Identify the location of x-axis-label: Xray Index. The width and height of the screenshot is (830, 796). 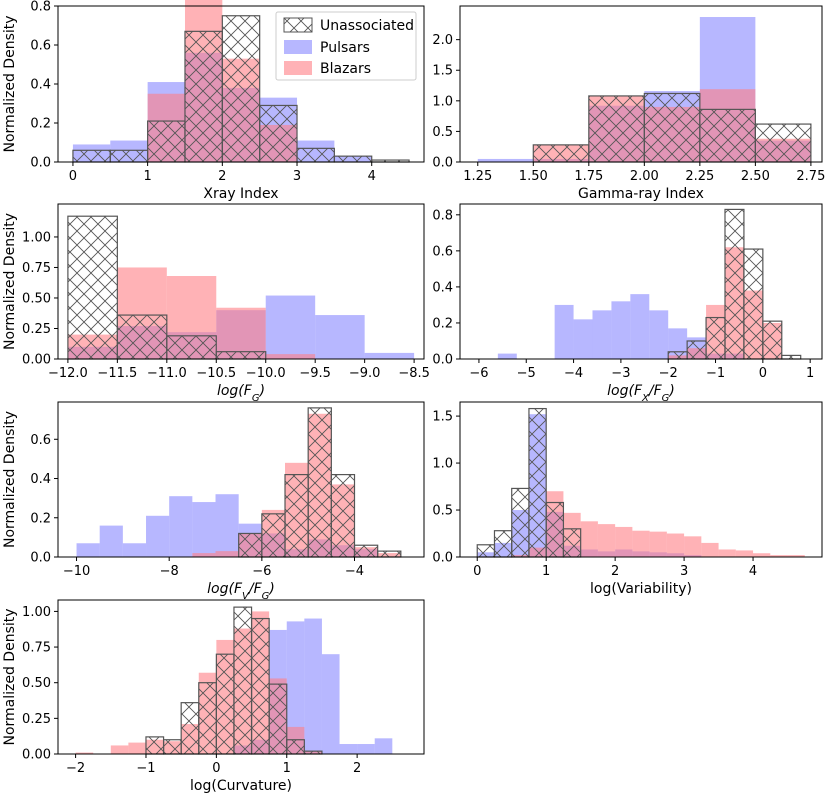
(240, 194).